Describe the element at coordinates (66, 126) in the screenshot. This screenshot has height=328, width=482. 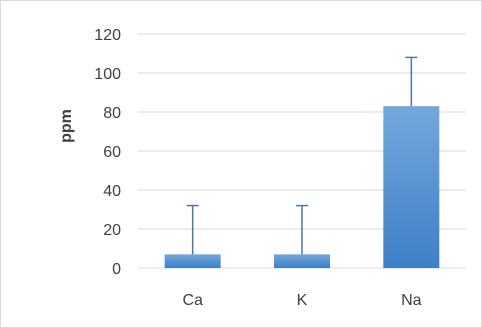
I see `y-axis-title: ppm` at that location.